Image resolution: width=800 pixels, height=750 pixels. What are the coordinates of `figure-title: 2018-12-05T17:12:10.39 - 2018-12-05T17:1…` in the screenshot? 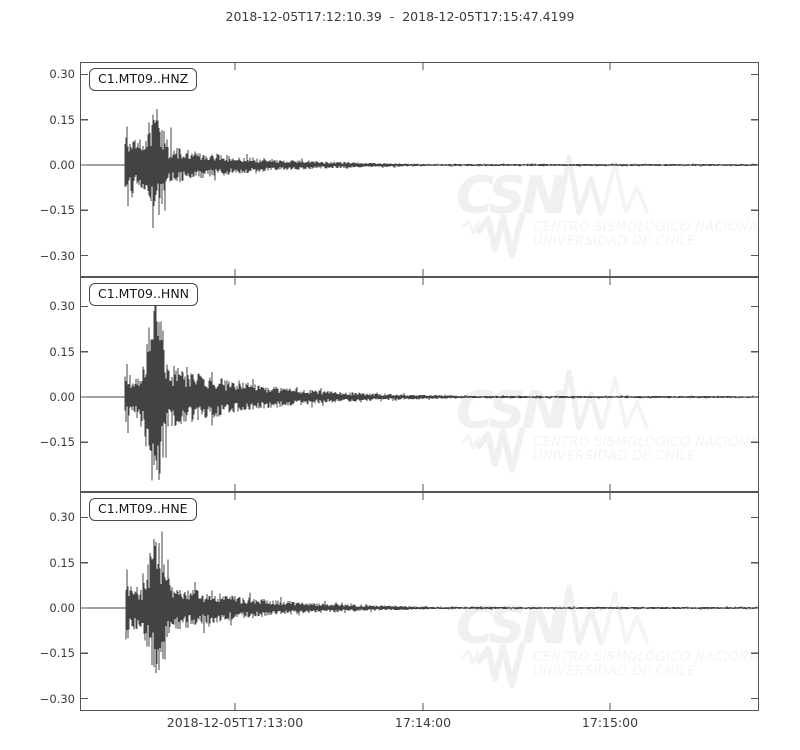 It's located at (400, 16).